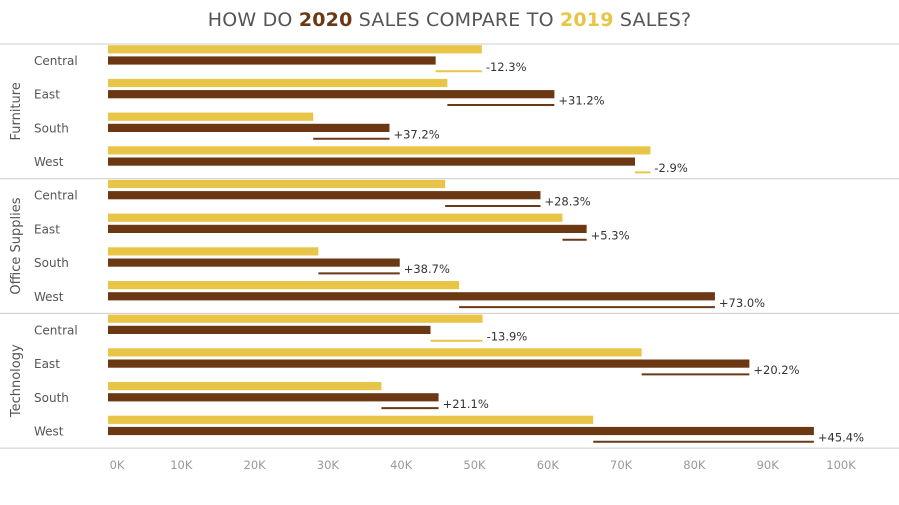  Describe the element at coordinates (652, 20) in the screenshot. I see `title-suffix: SALES?` at that location.